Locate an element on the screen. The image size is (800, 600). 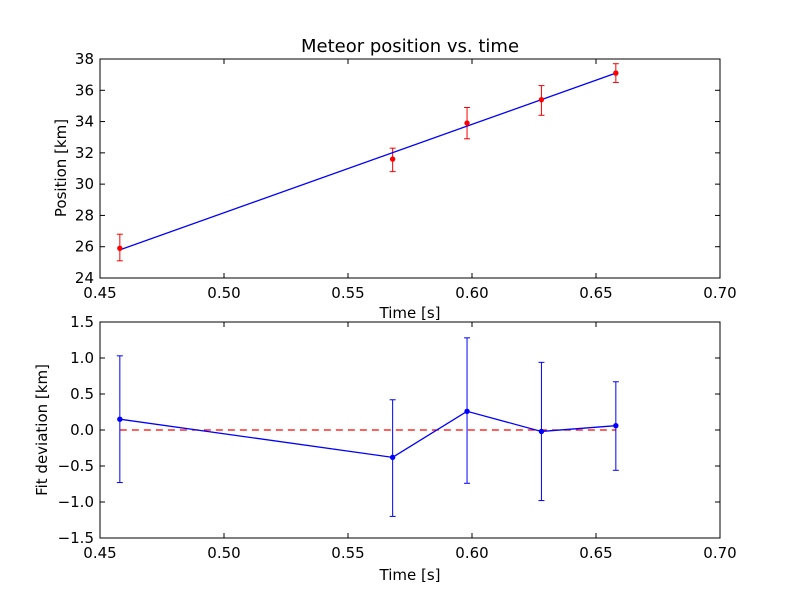
position-y-tick-label: 38 is located at coordinates (84, 59).